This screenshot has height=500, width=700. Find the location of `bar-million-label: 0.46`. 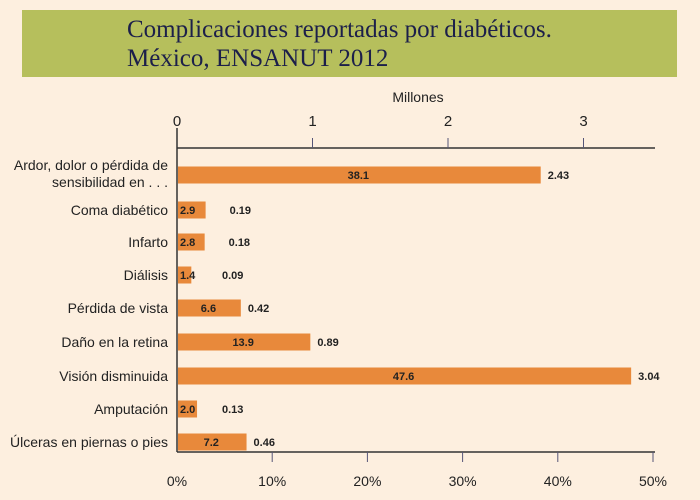

bar-million-label: 0.46 is located at coordinates (264, 443).